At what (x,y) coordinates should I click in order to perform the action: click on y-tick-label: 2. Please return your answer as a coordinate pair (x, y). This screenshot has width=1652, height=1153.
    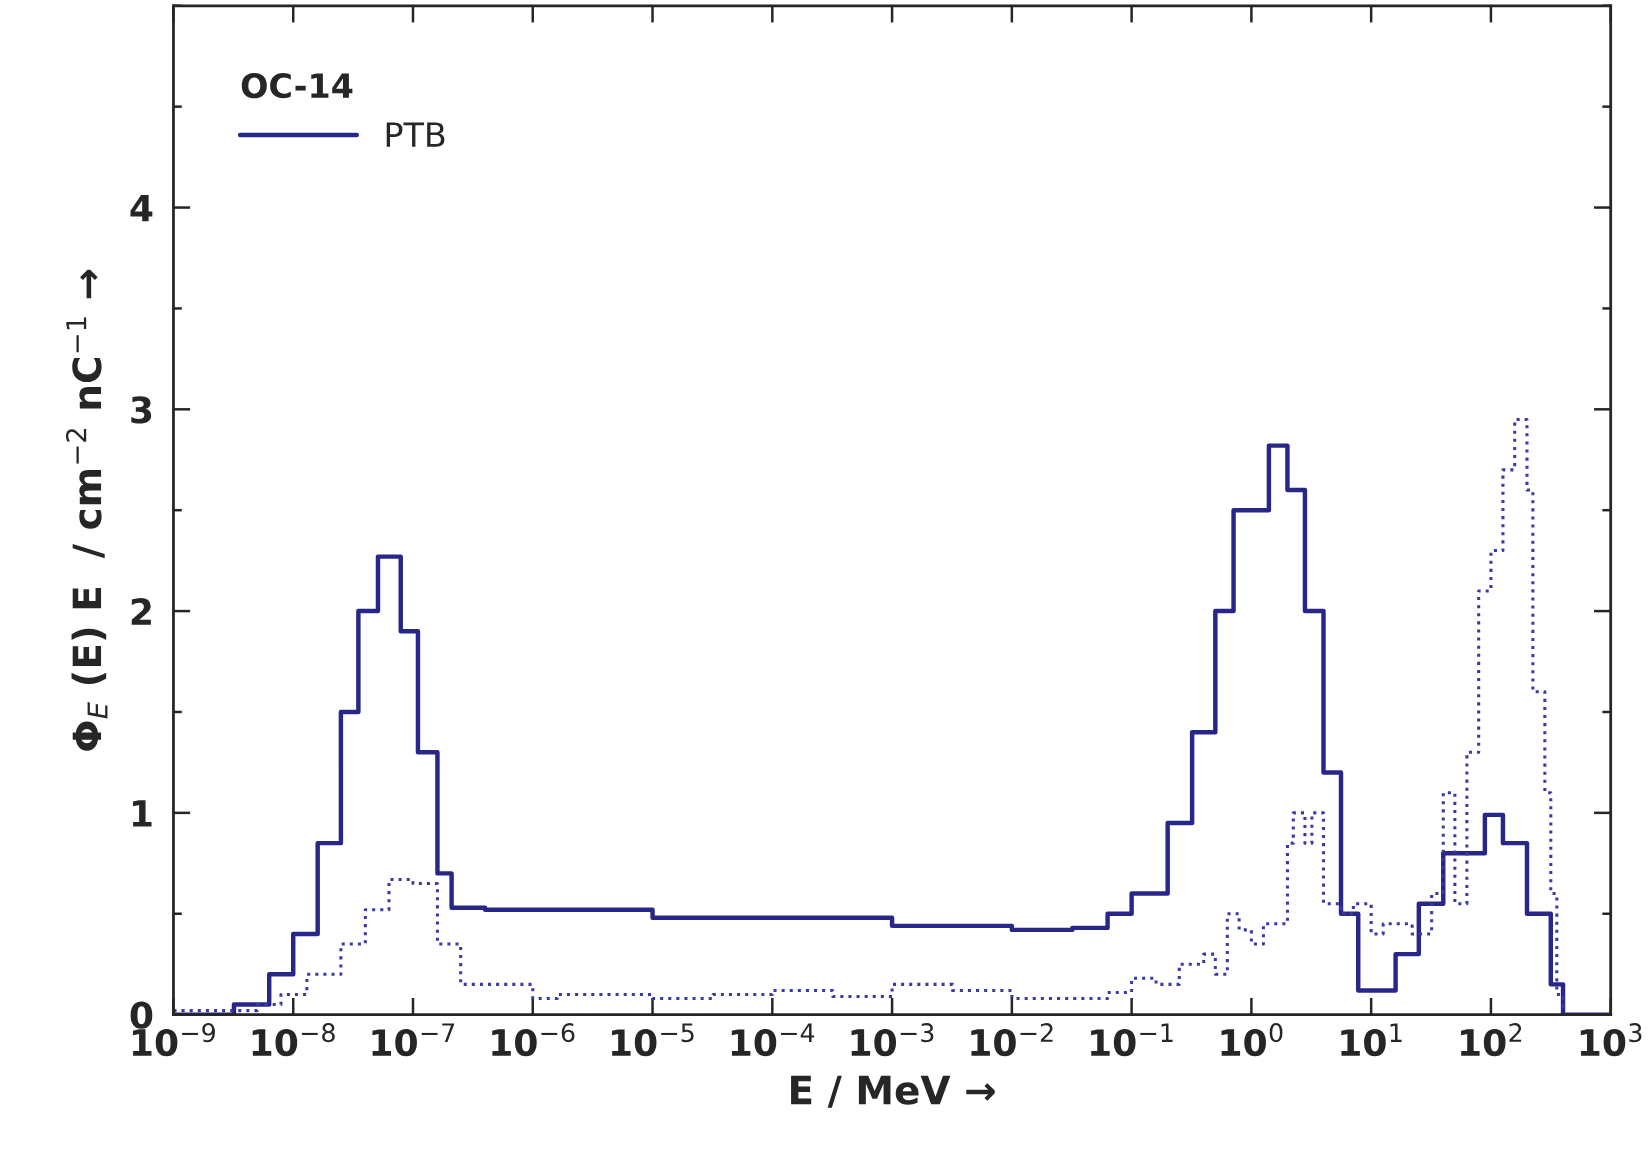
    Looking at the image, I should click on (141, 611).